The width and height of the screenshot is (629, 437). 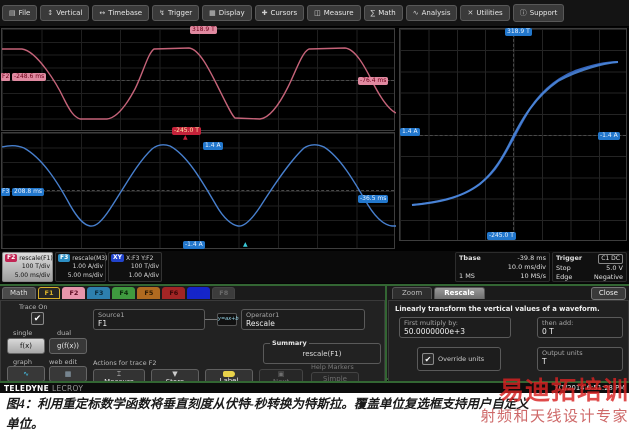 I want to click on display-icon: ▦, so click(x=212, y=13).